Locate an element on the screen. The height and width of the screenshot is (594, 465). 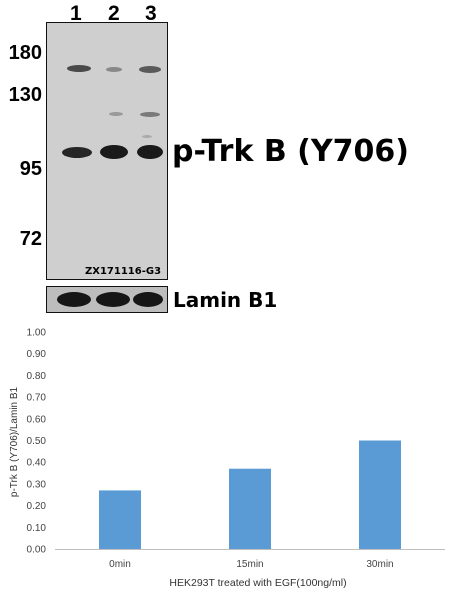
band-lane1-main is located at coordinates (77, 152).